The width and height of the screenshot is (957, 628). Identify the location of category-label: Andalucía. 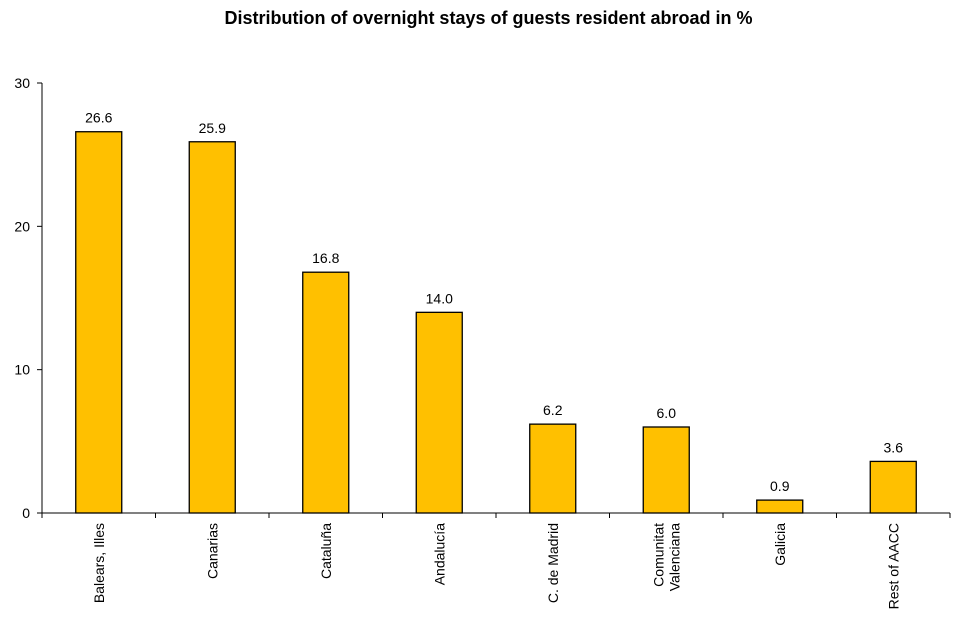
(439, 554).